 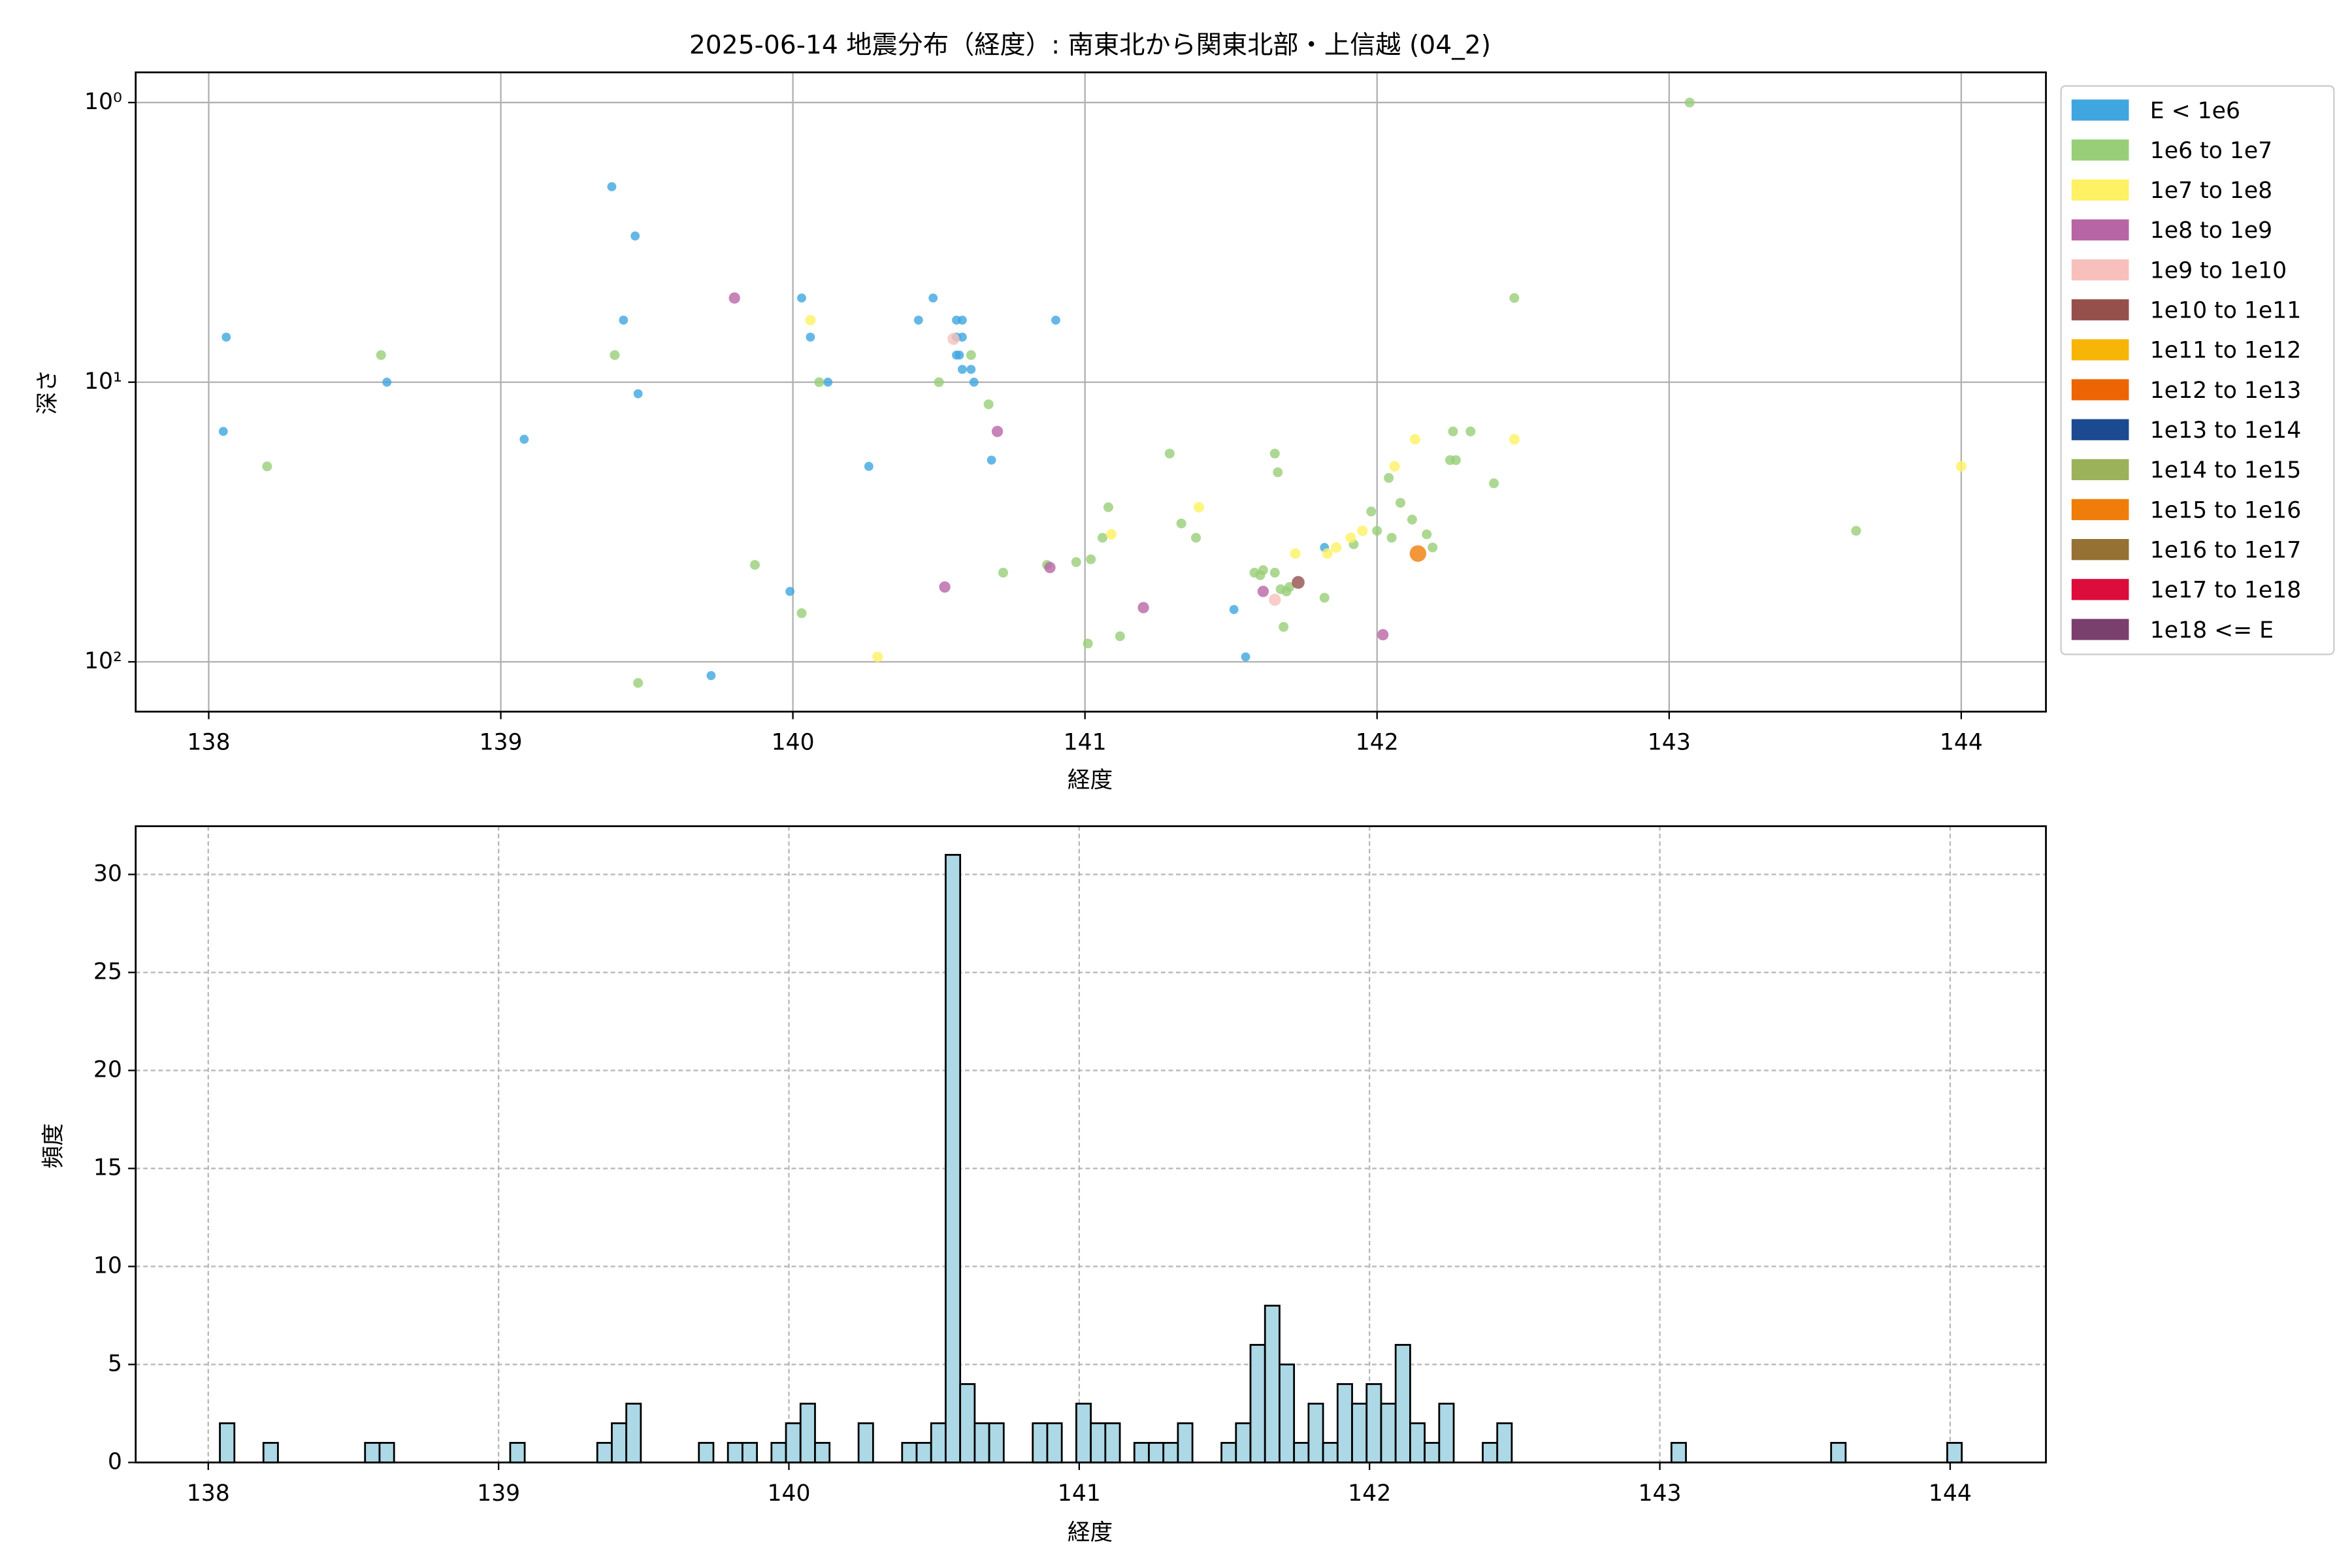 What do you see at coordinates (2212, 630) in the screenshot?
I see `legend-label: 1e18 <= E` at bounding box center [2212, 630].